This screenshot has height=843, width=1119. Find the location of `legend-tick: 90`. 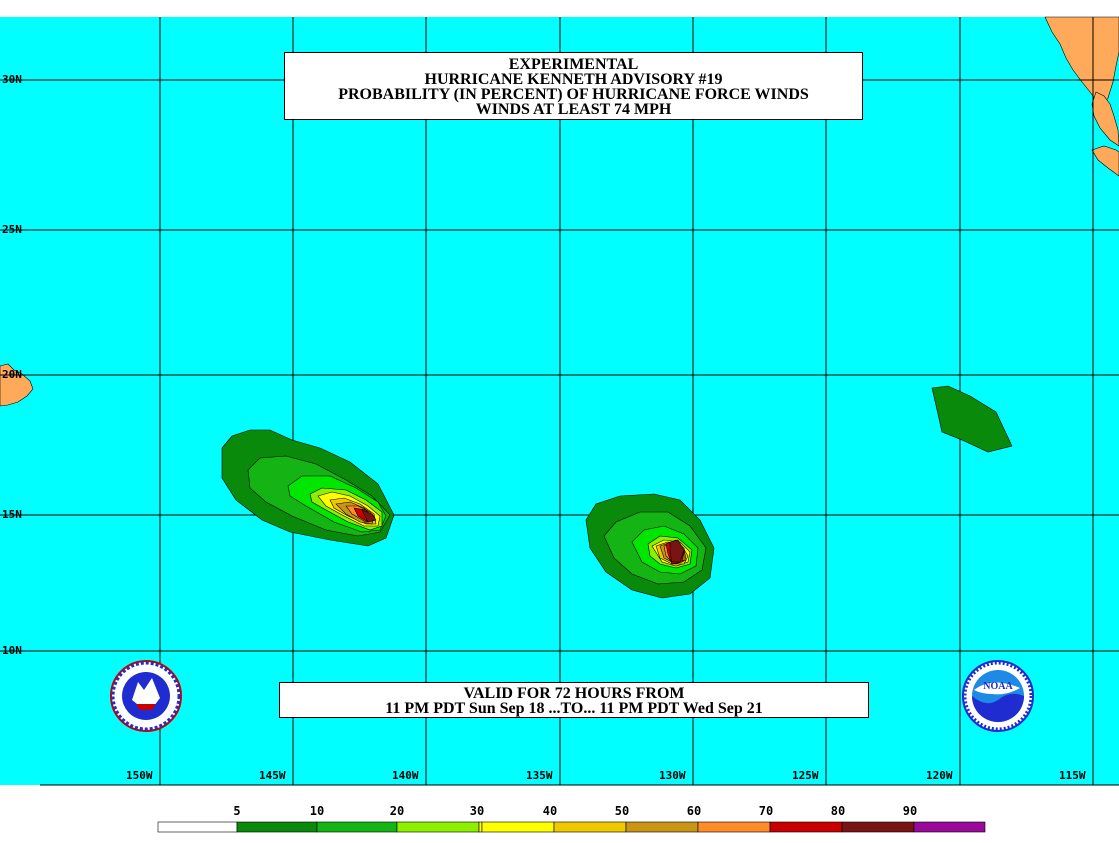

legend-tick: 90 is located at coordinates (910, 811).